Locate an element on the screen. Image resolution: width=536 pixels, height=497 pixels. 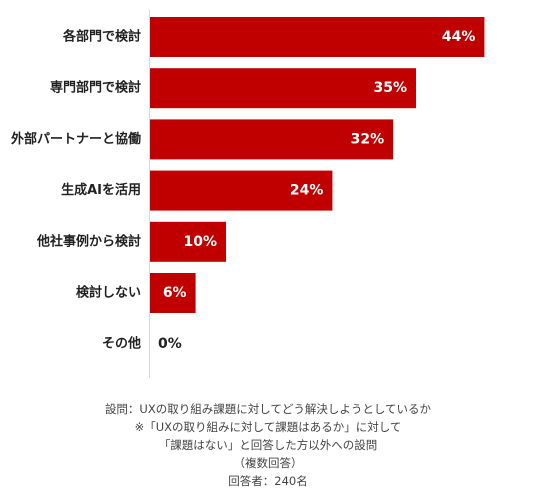
category-label: 検討しない is located at coordinates (108, 293).